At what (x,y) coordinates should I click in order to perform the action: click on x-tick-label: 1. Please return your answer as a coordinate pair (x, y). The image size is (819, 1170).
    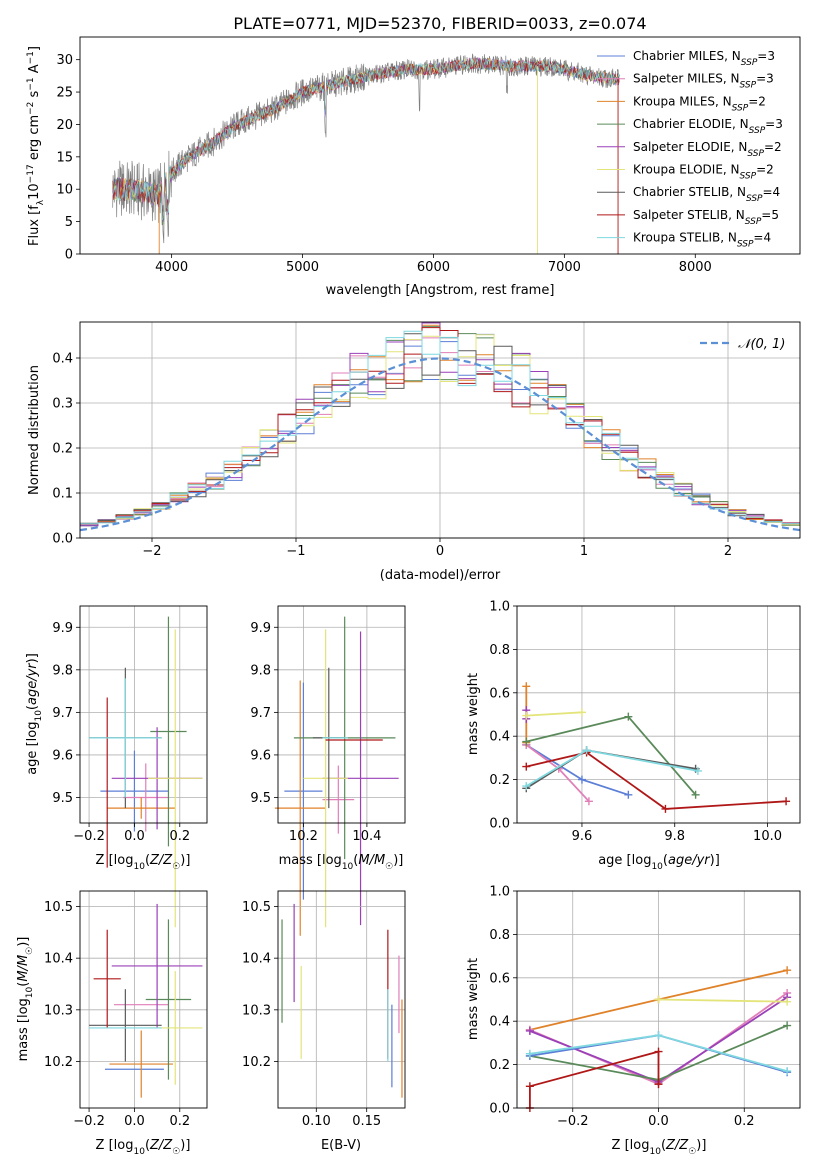
    Looking at the image, I should click on (584, 551).